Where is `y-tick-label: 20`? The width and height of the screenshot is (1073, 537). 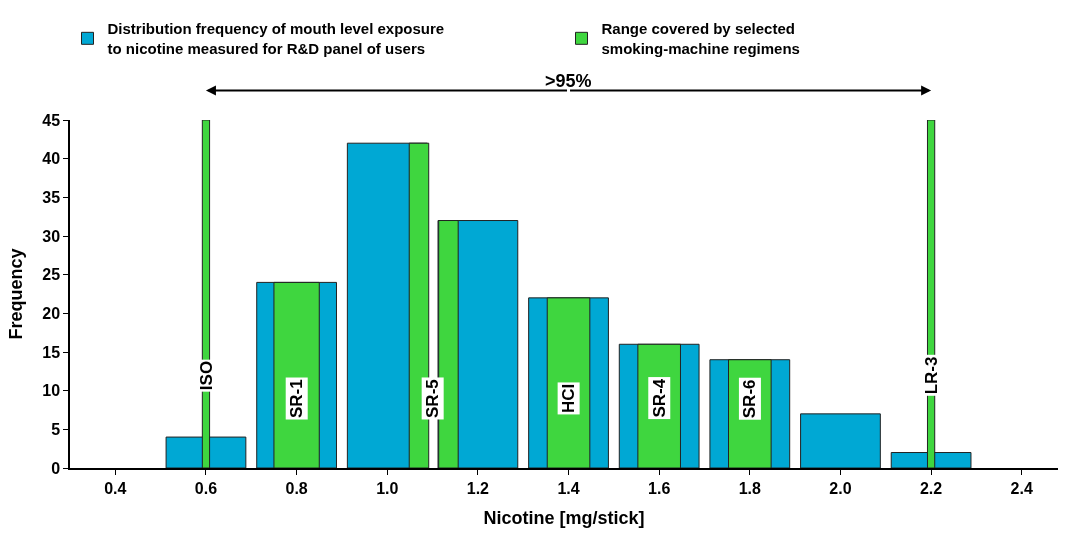
y-tick-label: 20 is located at coordinates (51, 313).